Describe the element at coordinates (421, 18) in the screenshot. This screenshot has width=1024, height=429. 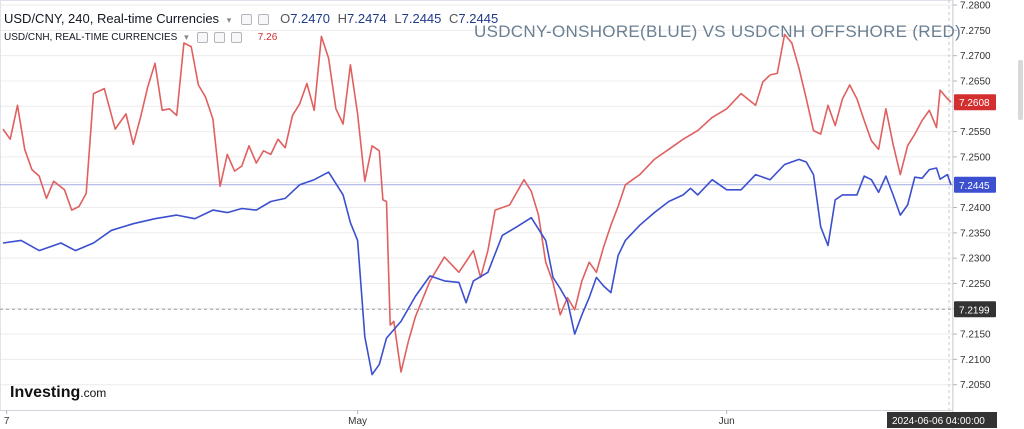
I see `low-value: 7.2445` at that location.